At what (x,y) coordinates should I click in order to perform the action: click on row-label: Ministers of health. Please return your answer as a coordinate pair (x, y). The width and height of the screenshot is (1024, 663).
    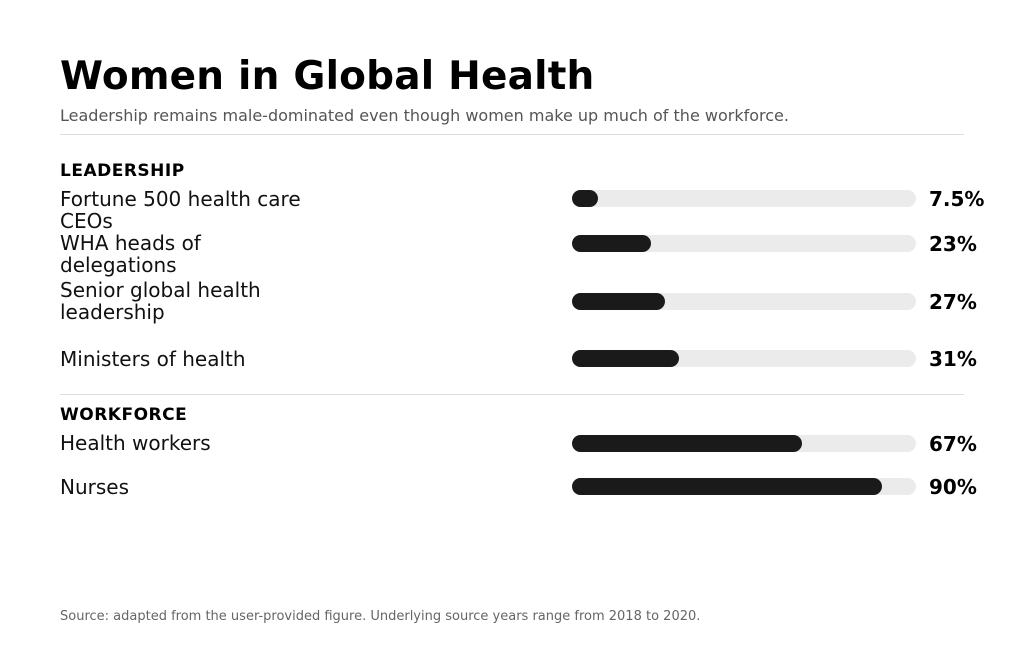
    Looking at the image, I should click on (153, 359).